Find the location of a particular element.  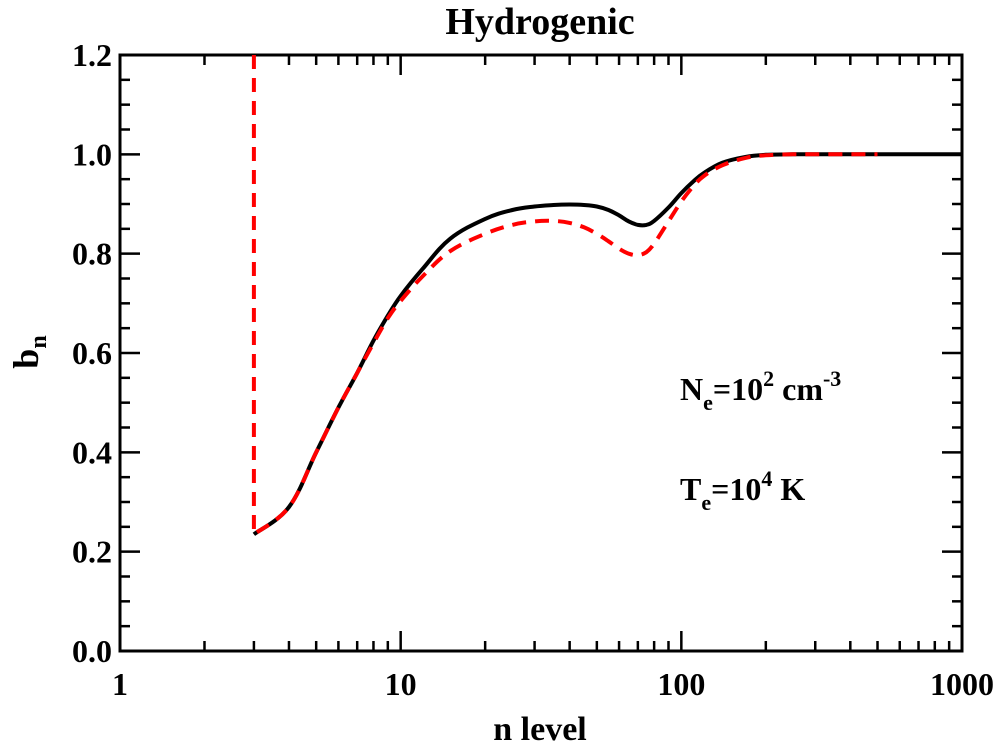

ne-unit-exponent: -3 is located at coordinates (832, 378).